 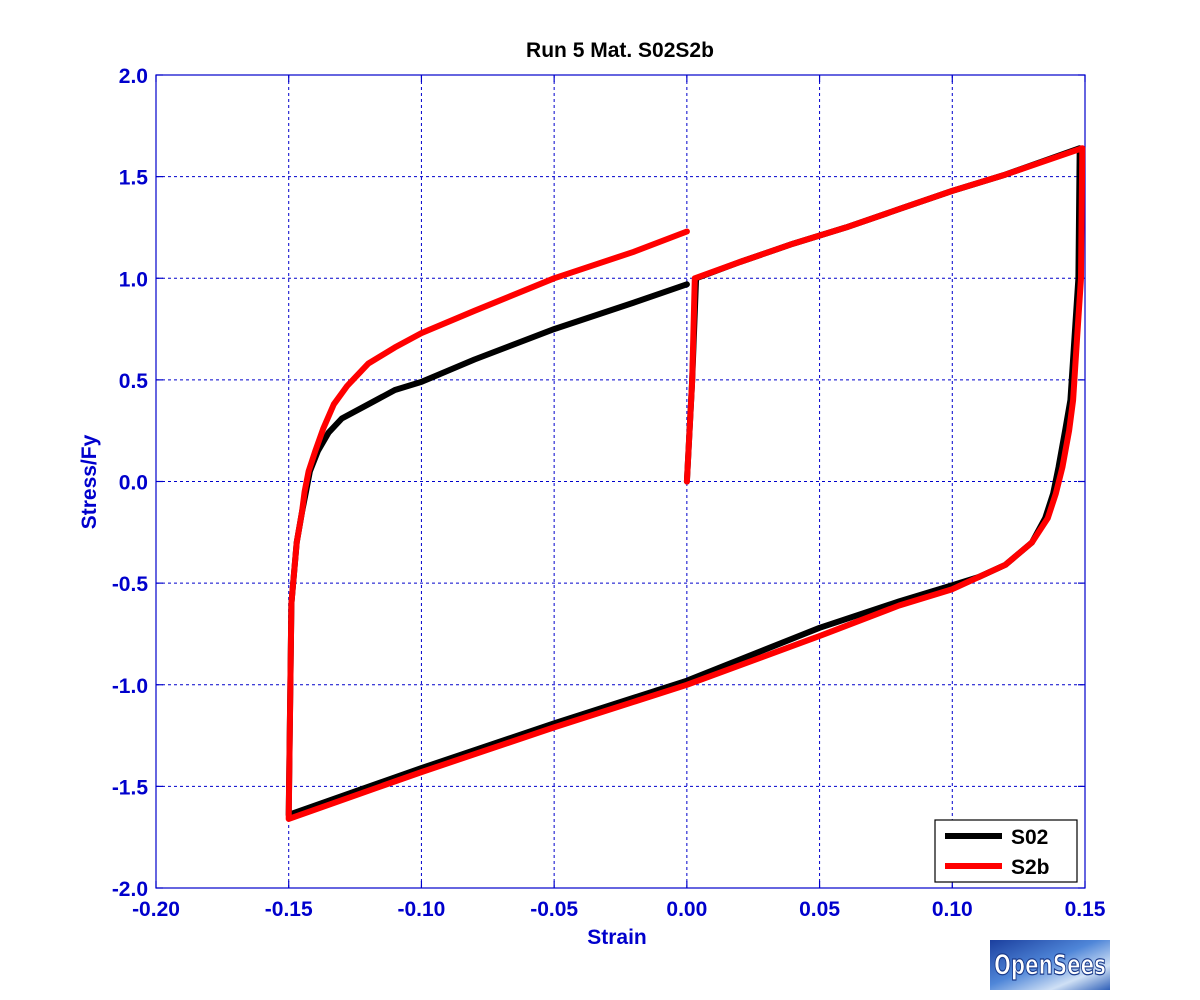 I want to click on y-tick-label: -1.0, so click(x=130, y=686).